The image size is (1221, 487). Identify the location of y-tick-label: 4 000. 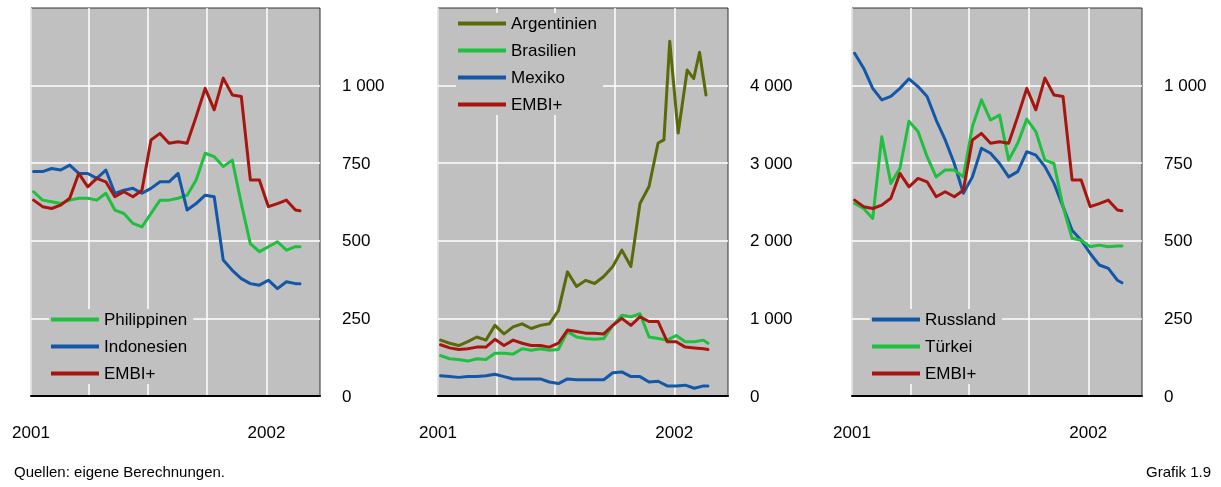
(771, 86).